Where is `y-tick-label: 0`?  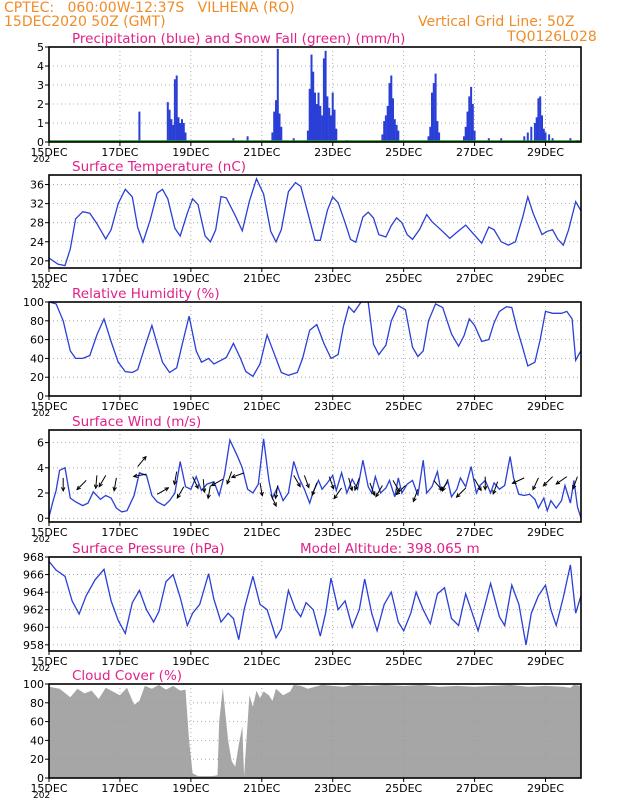
y-tick-label: 0 is located at coordinates (40, 396).